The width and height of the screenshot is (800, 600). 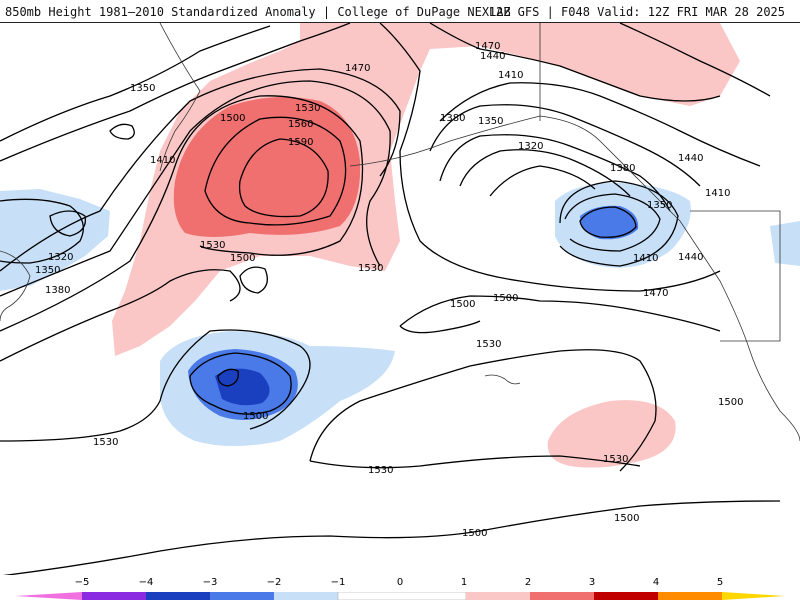 I want to click on contour-line-1320-west, so click(x=42, y=231).